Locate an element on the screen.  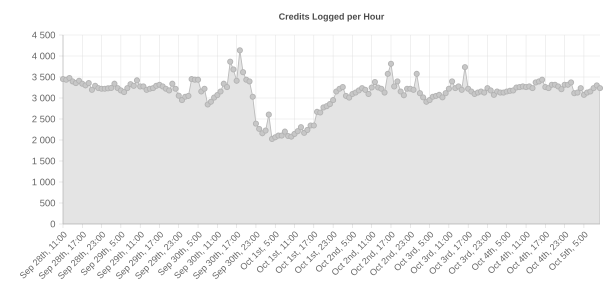
y-tick-label: 0 is located at coordinates (53, 224).